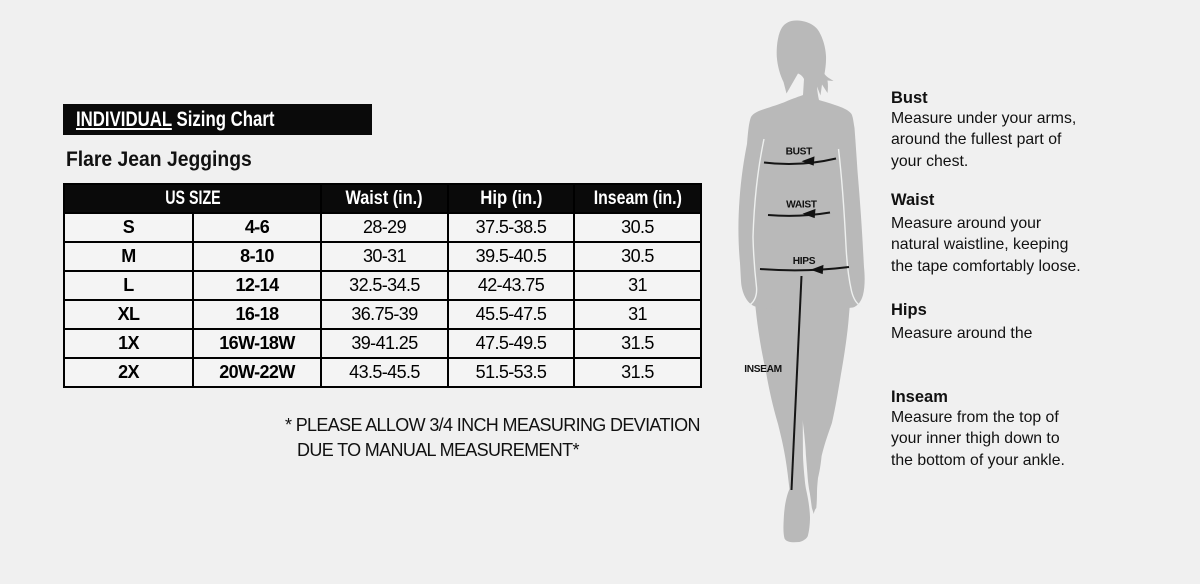 This screenshot has height=584, width=1200. What do you see at coordinates (804, 261) in the screenshot?
I see `svg-text: HIPS` at bounding box center [804, 261].